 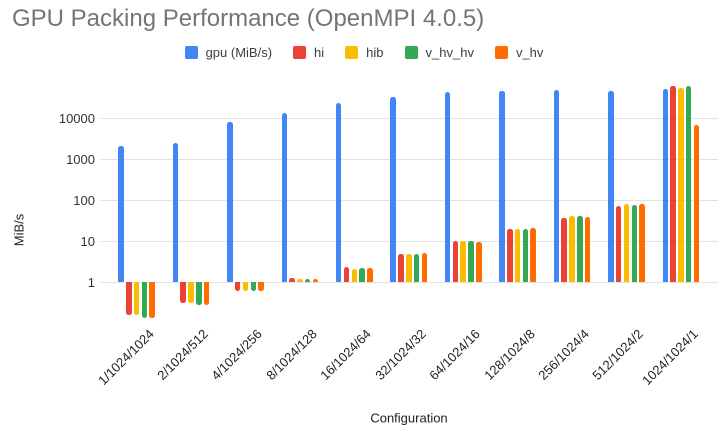 I want to click on legend-label: v_hv, so click(x=529, y=52).